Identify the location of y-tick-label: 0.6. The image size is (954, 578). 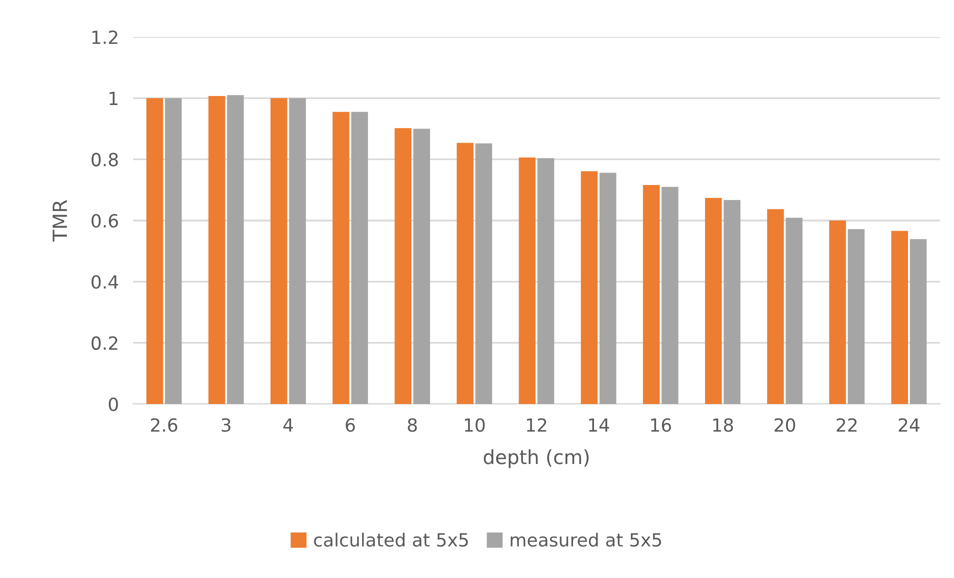
(105, 221).